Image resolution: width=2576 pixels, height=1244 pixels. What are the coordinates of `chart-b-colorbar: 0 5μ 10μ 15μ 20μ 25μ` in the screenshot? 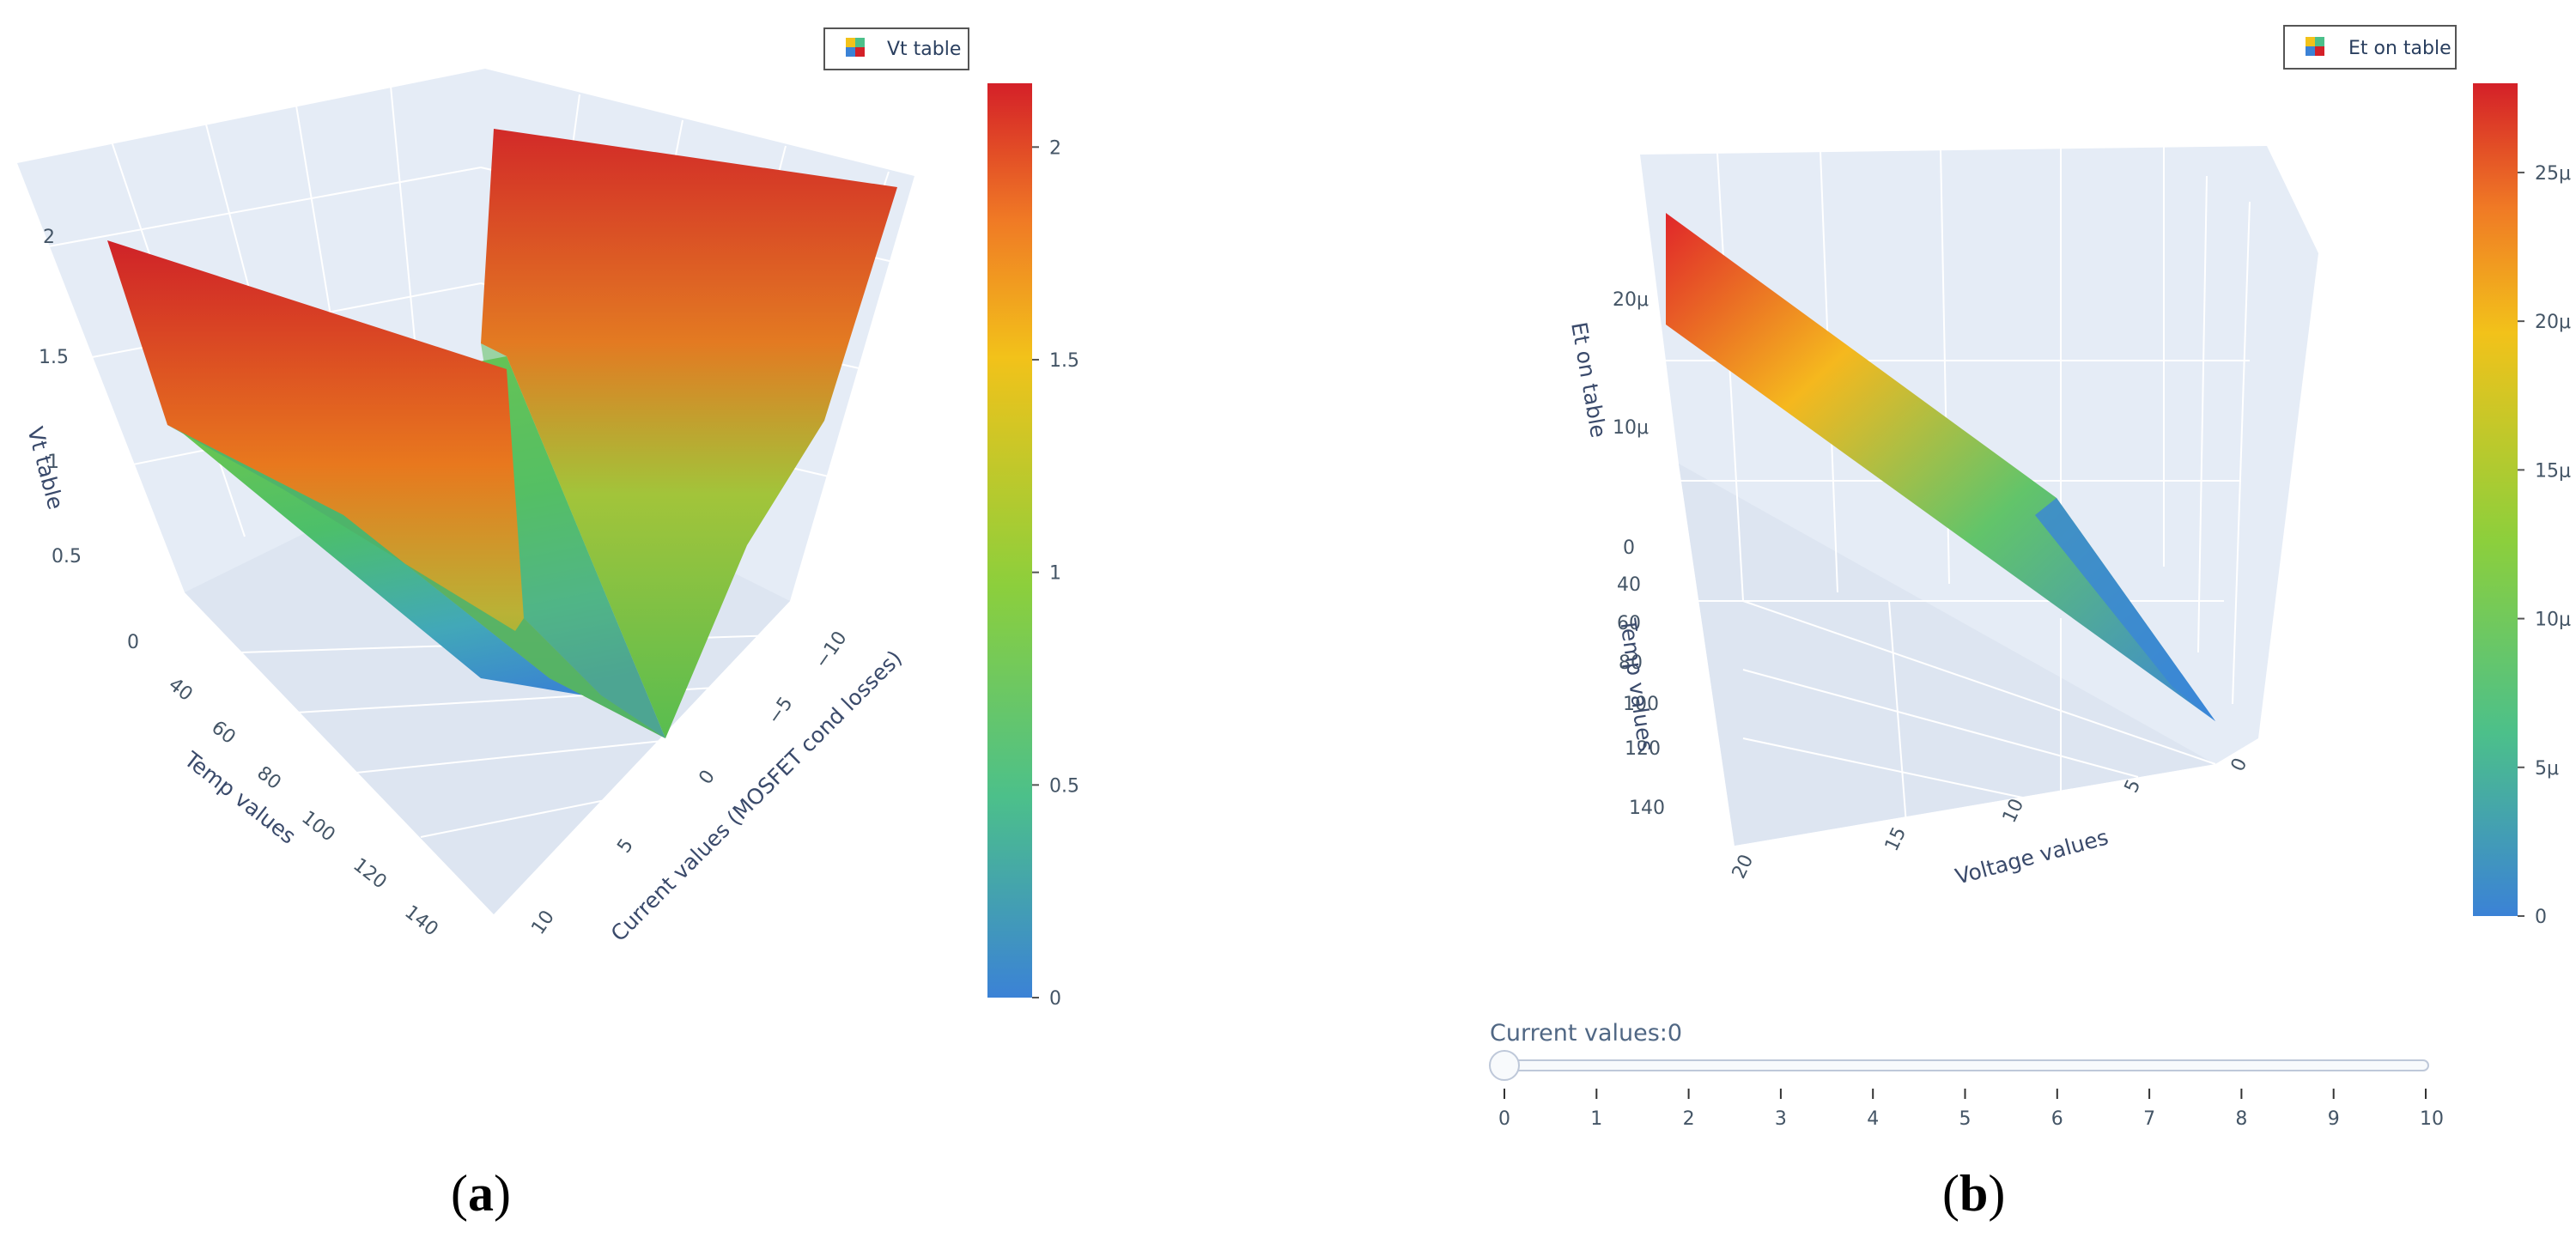 It's located at (2522, 506).